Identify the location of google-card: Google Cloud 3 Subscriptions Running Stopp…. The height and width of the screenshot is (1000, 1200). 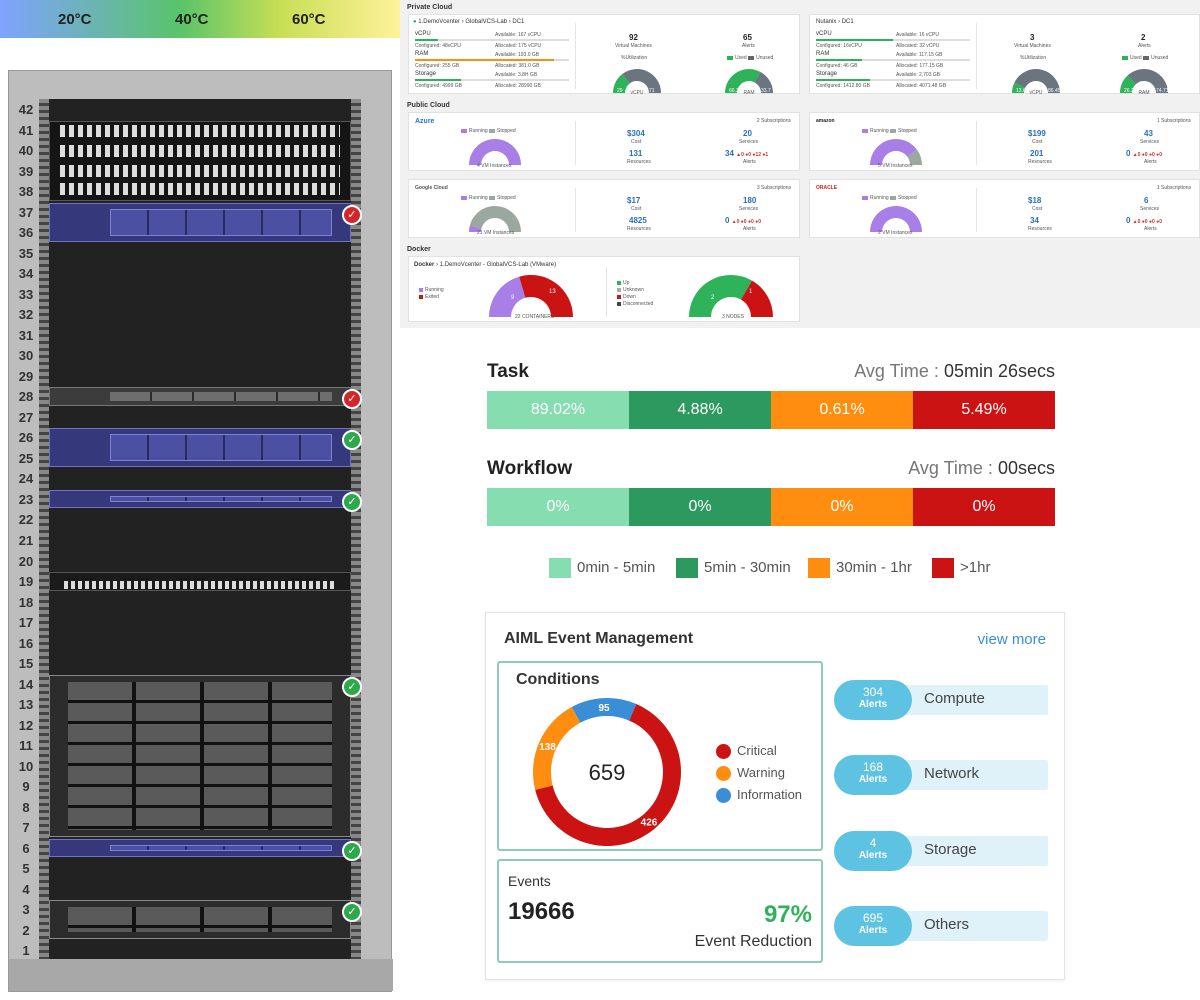
(604, 208).